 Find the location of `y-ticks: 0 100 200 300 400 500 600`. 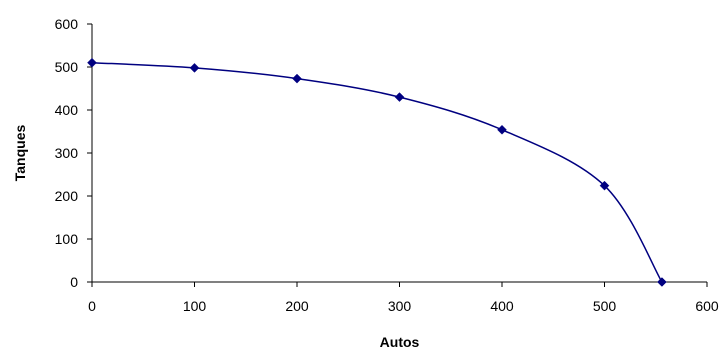

y-ticks: 0 100 200 300 400 500 600 is located at coordinates (73, 153).